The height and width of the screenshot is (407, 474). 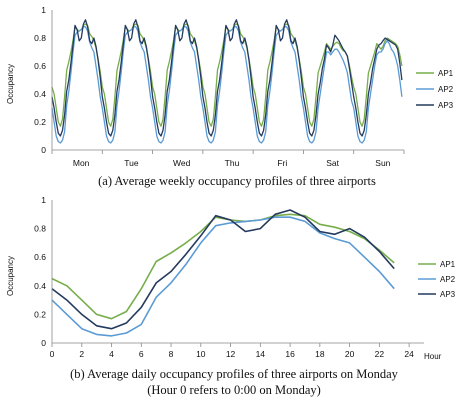 I want to click on chart-a-x-tick-label-thu: Thu, so click(x=232, y=163).